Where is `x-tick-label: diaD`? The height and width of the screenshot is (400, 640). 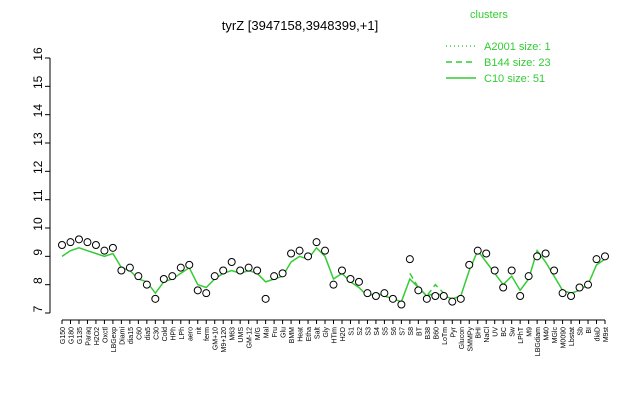 x-tick-label: diaD is located at coordinates (598, 334).